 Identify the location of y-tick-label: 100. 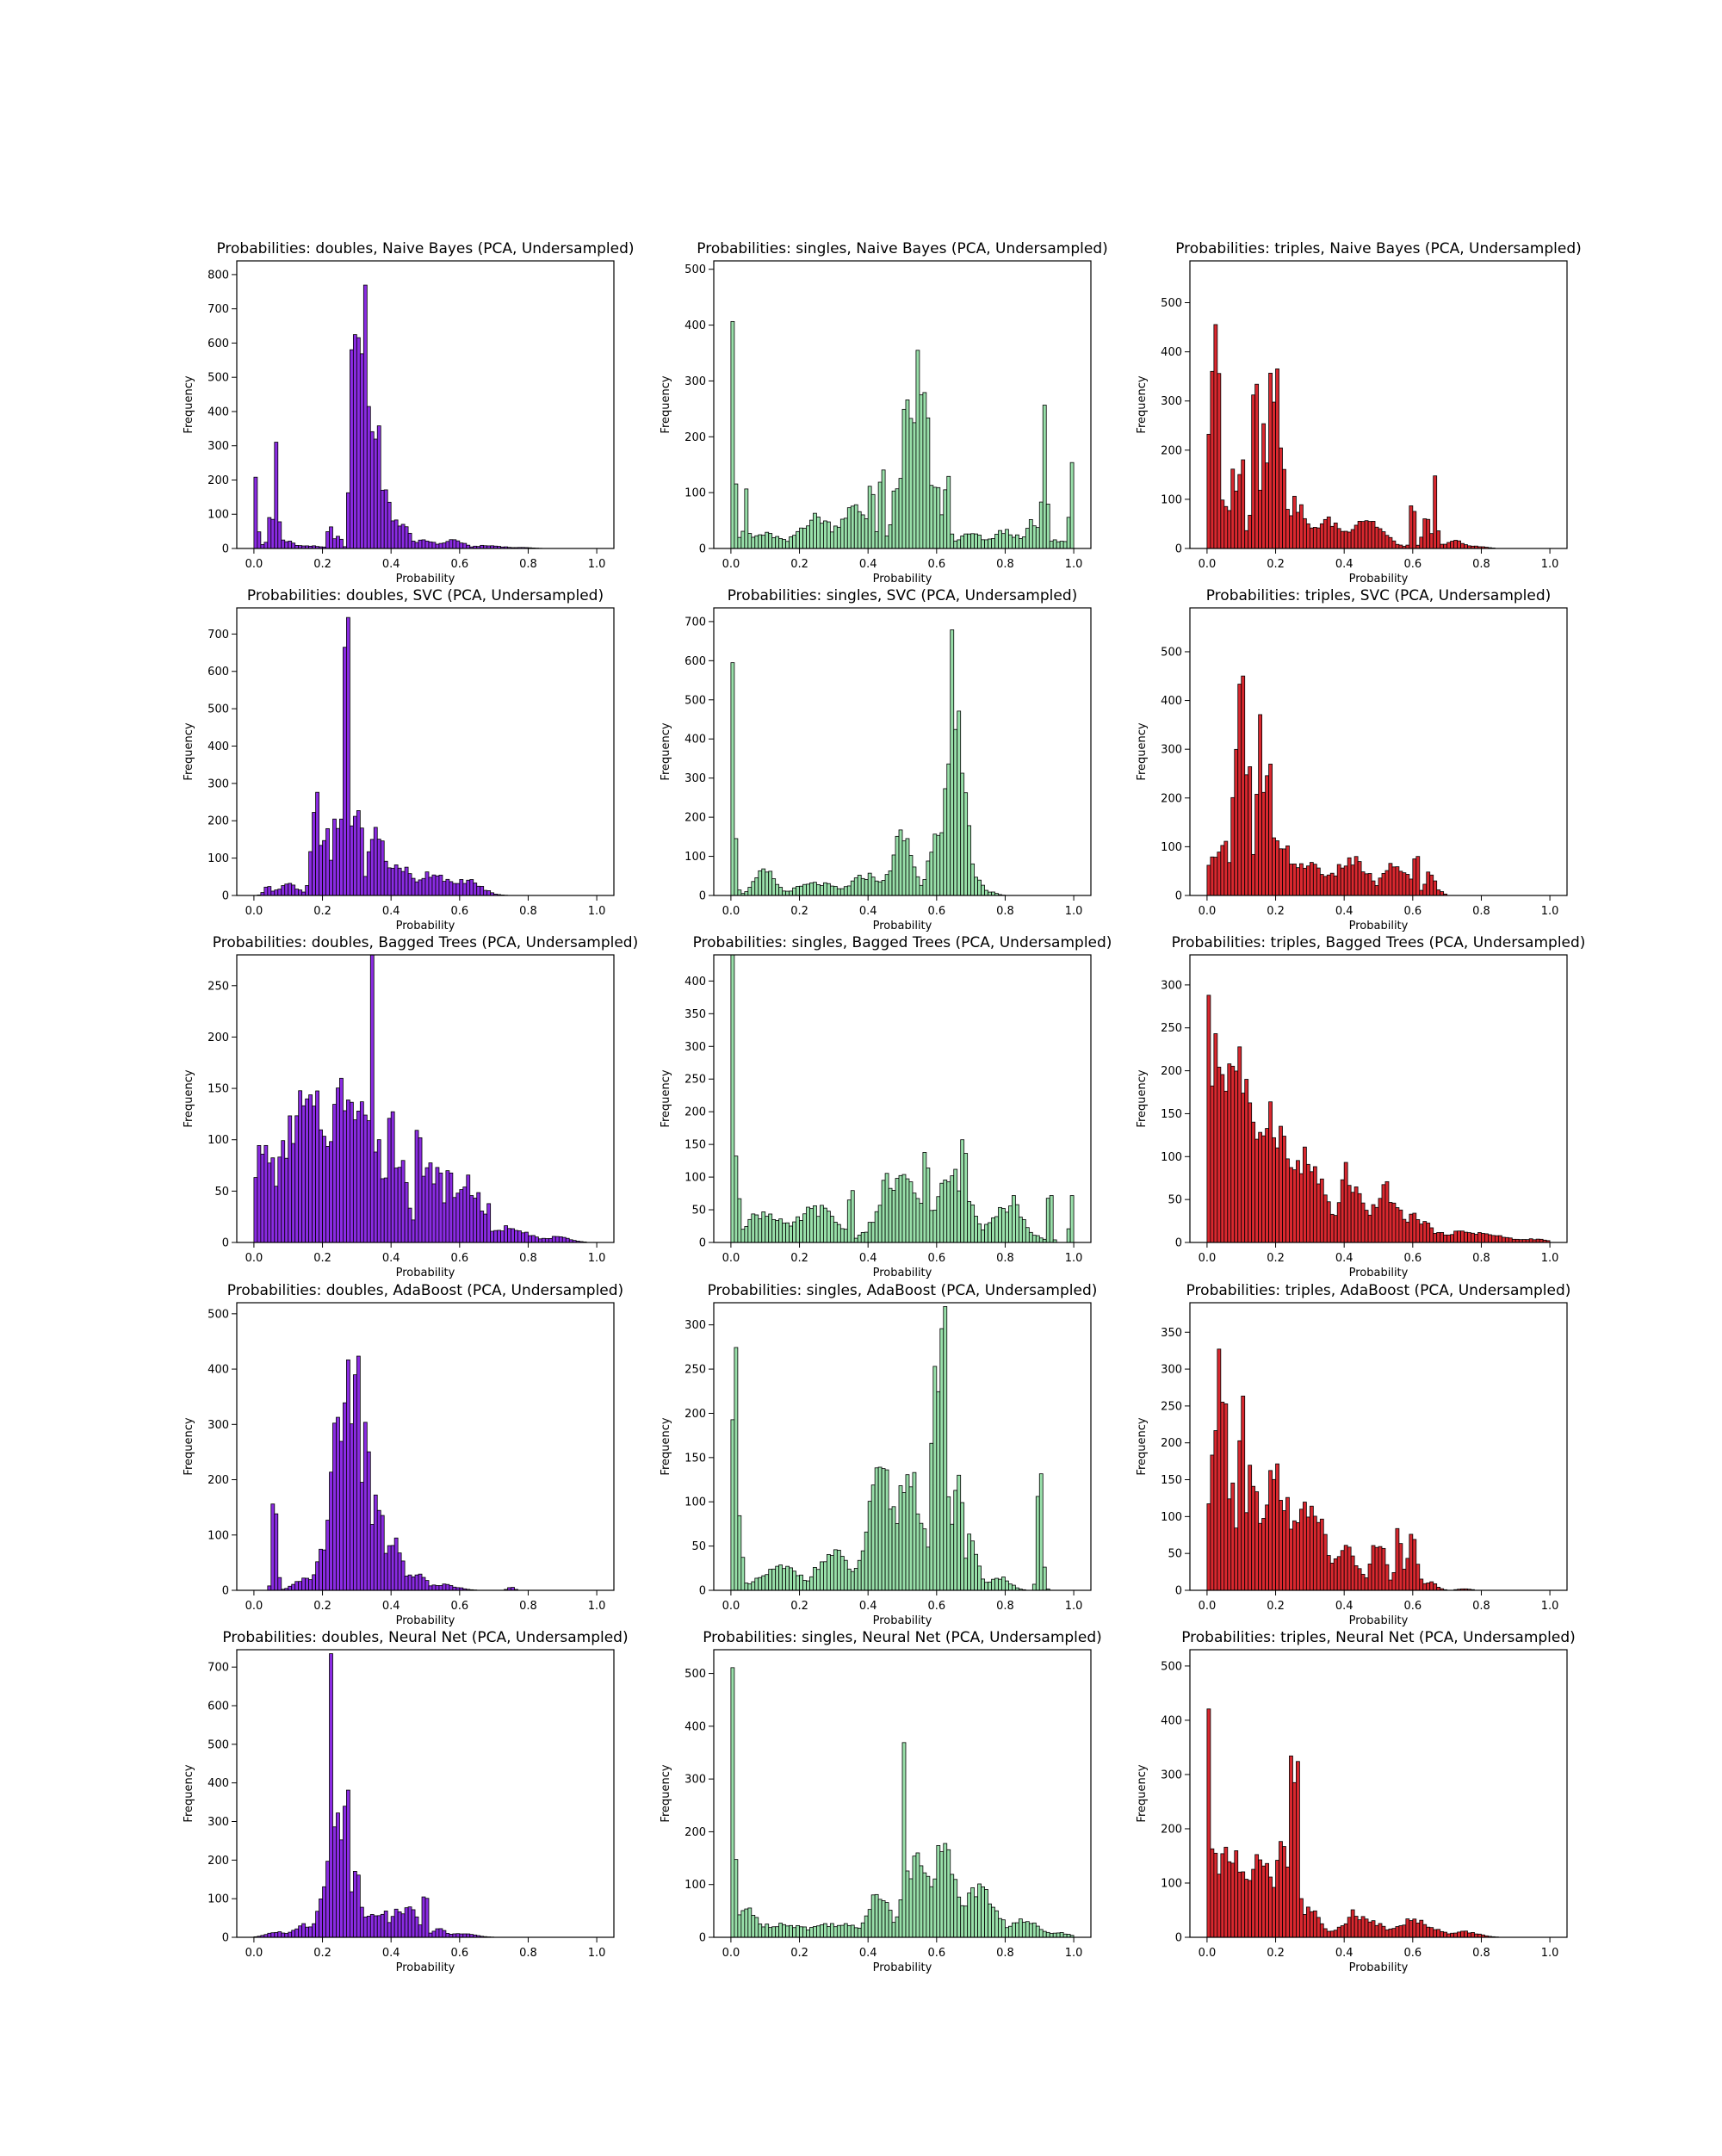
(1171, 1884).